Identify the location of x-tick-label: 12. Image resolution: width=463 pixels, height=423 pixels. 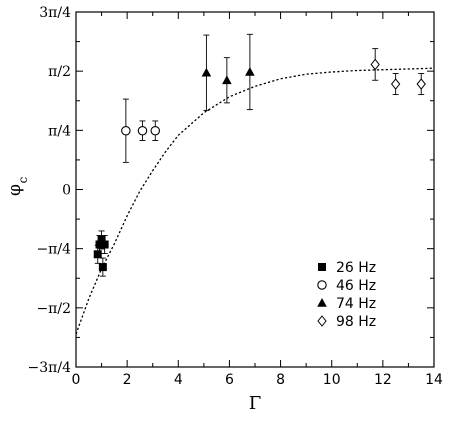
(383, 380).